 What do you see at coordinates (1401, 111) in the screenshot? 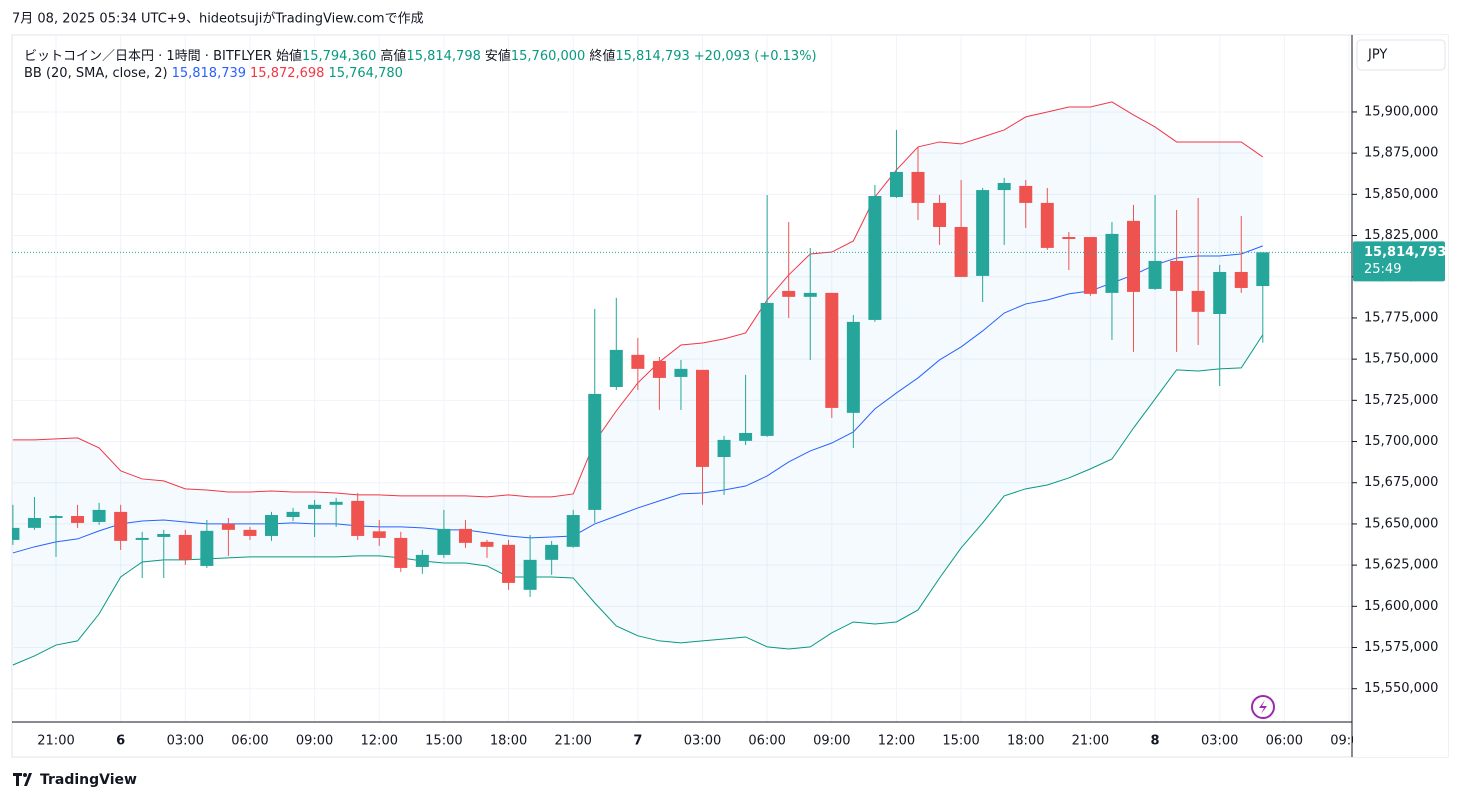
I see `y-tick-label: 15,900,000` at bounding box center [1401, 111].